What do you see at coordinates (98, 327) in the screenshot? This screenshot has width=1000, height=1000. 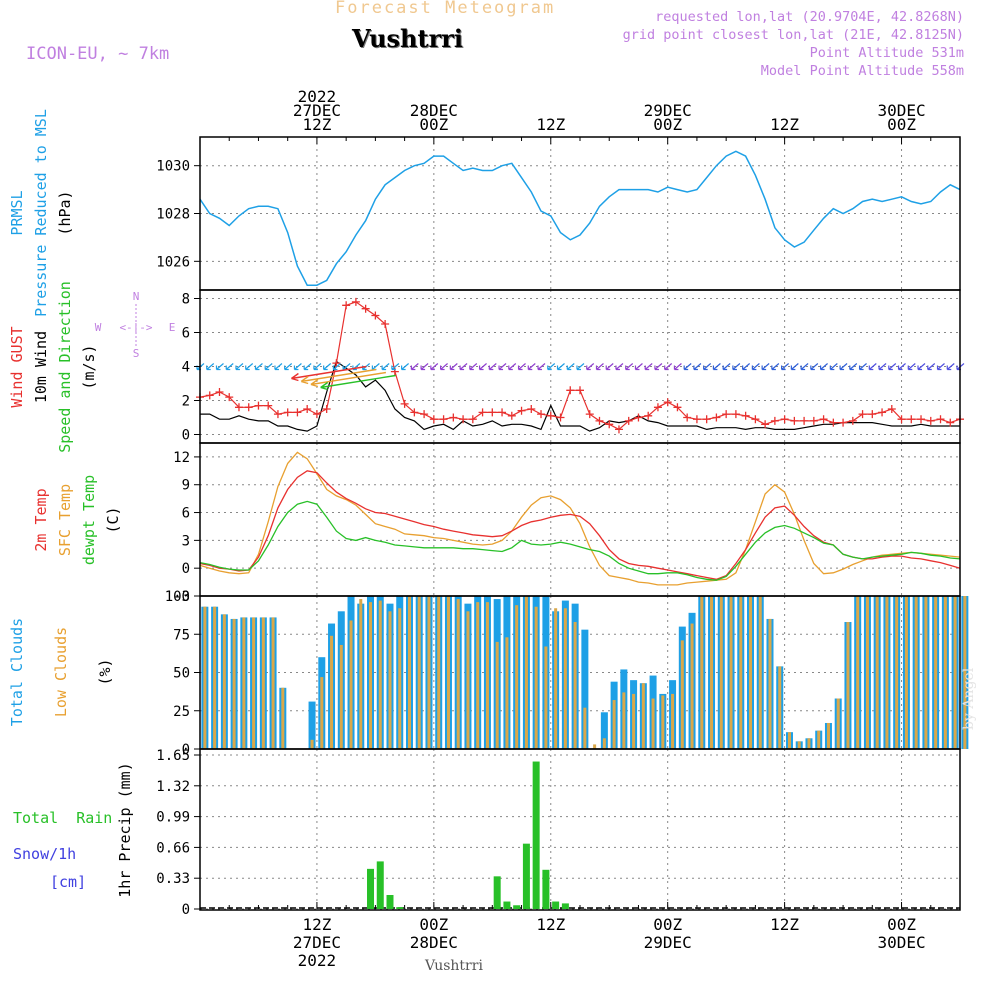 I see `compass-w: W` at bounding box center [98, 327].